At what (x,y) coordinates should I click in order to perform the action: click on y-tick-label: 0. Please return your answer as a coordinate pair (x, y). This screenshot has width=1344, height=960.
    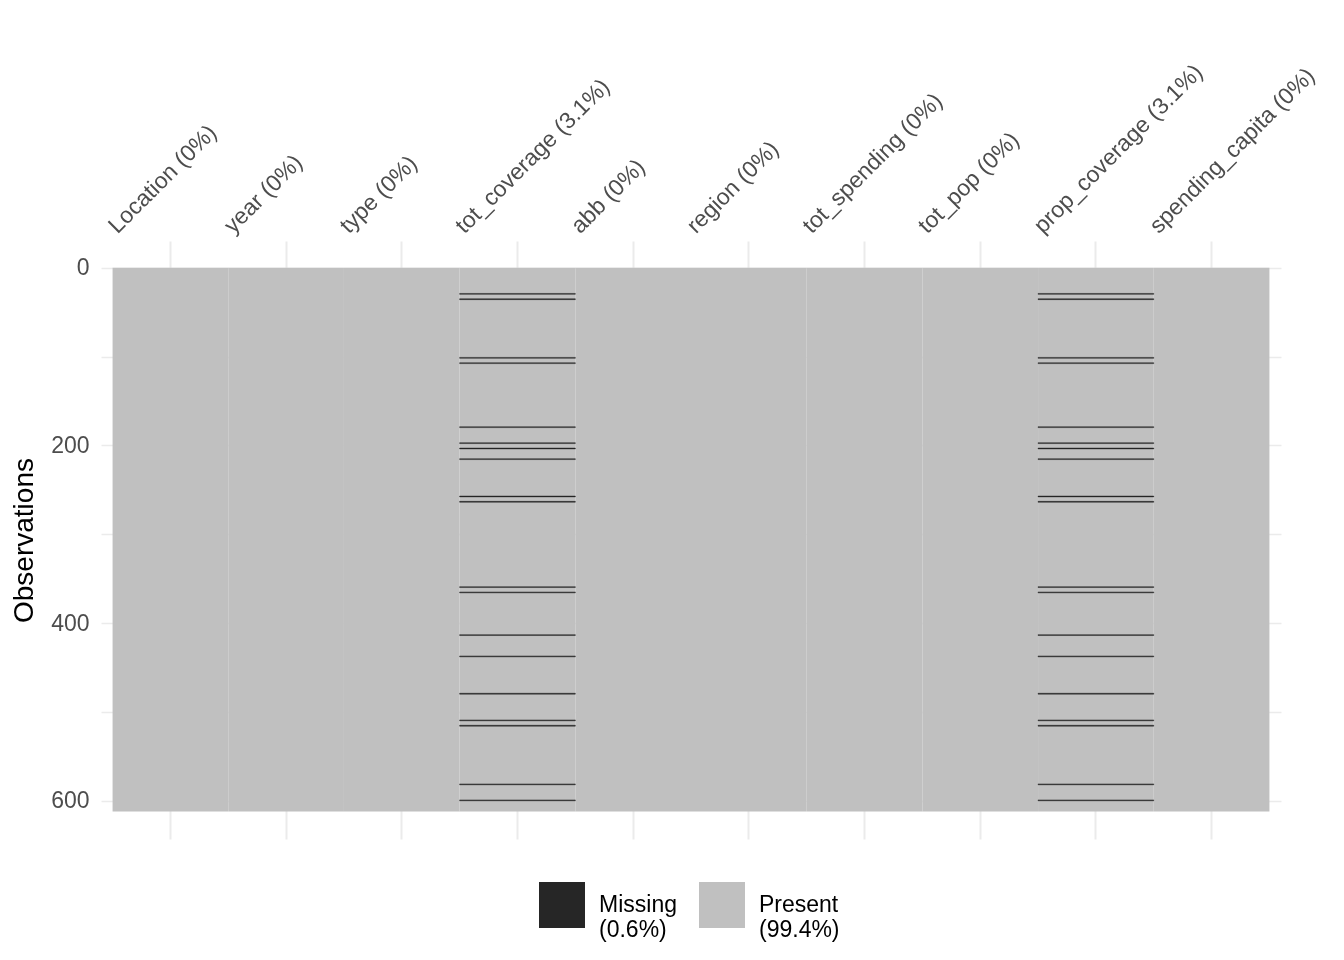
    Looking at the image, I should click on (83, 267).